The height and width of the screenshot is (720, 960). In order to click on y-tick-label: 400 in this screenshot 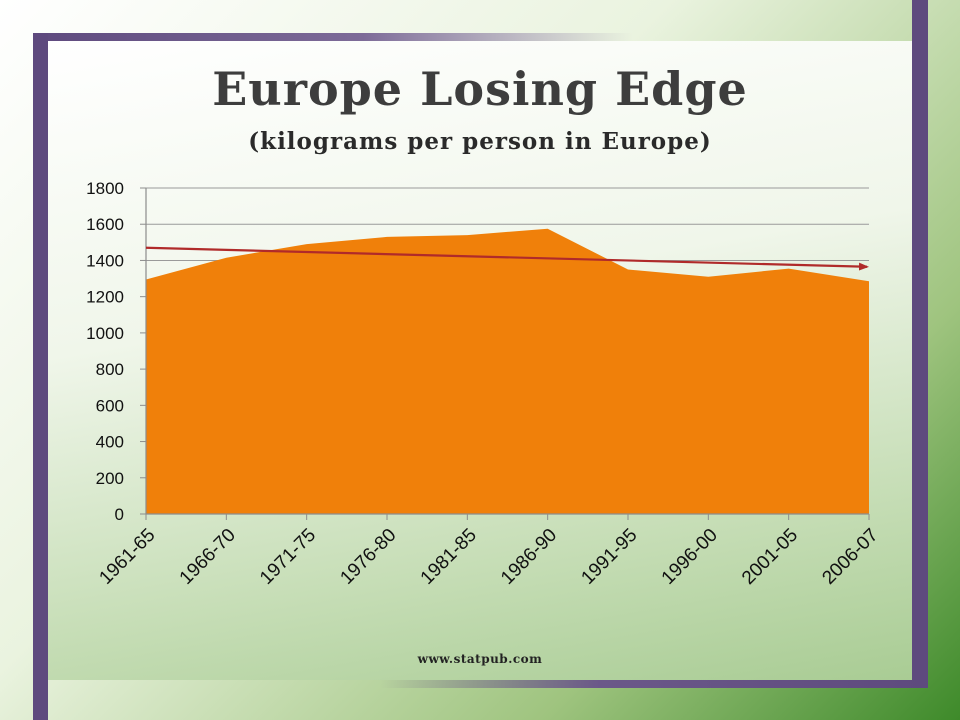, I will do `click(110, 442)`.